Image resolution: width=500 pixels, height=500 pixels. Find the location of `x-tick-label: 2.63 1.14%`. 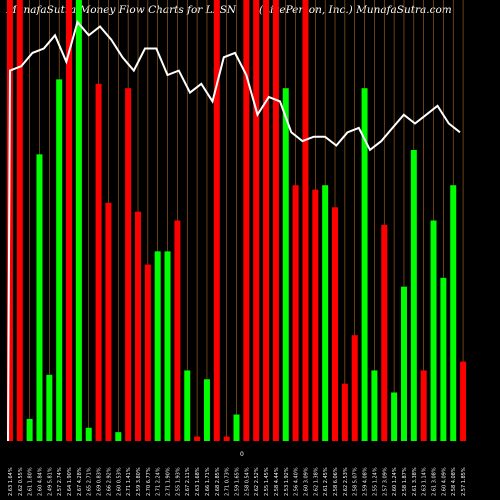

x-tick-label: 2.63 1.14% is located at coordinates (425, 481).